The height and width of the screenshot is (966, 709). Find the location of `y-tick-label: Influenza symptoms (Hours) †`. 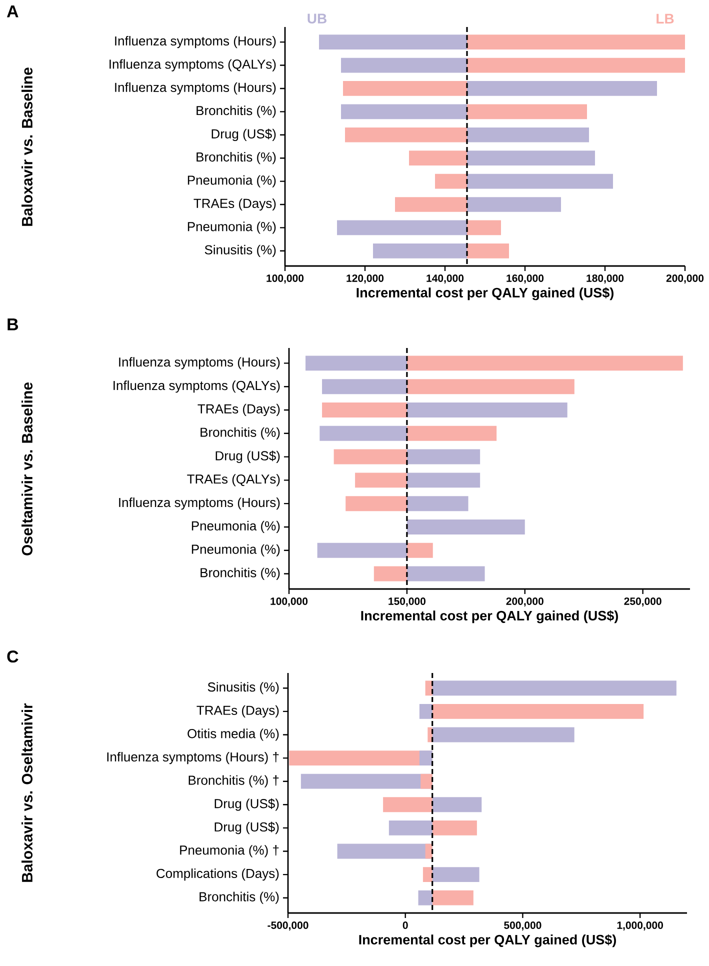

y-tick-label: Influenza symptoms (Hours) † is located at coordinates (193, 758).